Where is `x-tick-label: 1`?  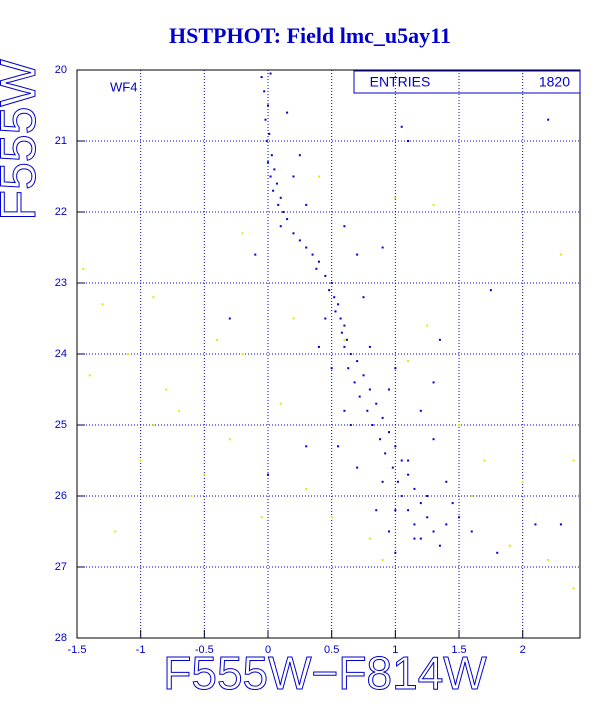 x-tick-label: 1 is located at coordinates (395, 650).